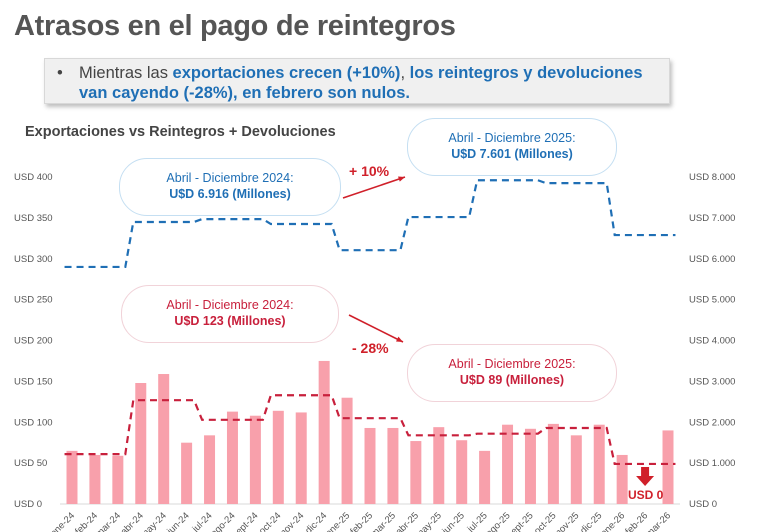 The height and width of the screenshot is (532, 760). I want to click on callout-value: U$D 123 (Millones), so click(230, 321).